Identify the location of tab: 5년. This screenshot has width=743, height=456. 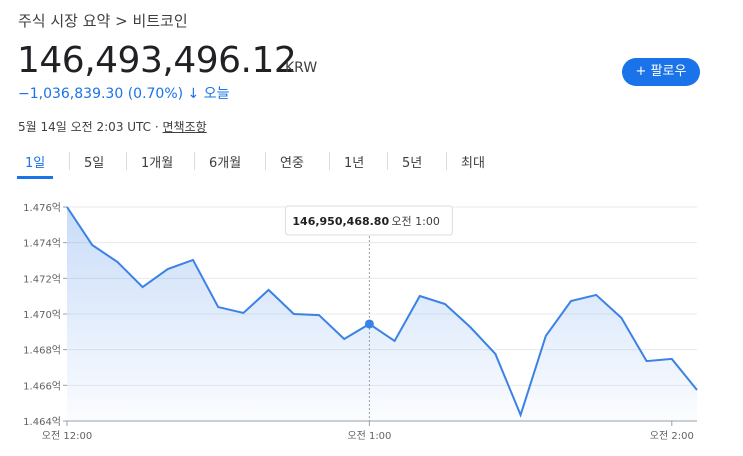
(412, 163).